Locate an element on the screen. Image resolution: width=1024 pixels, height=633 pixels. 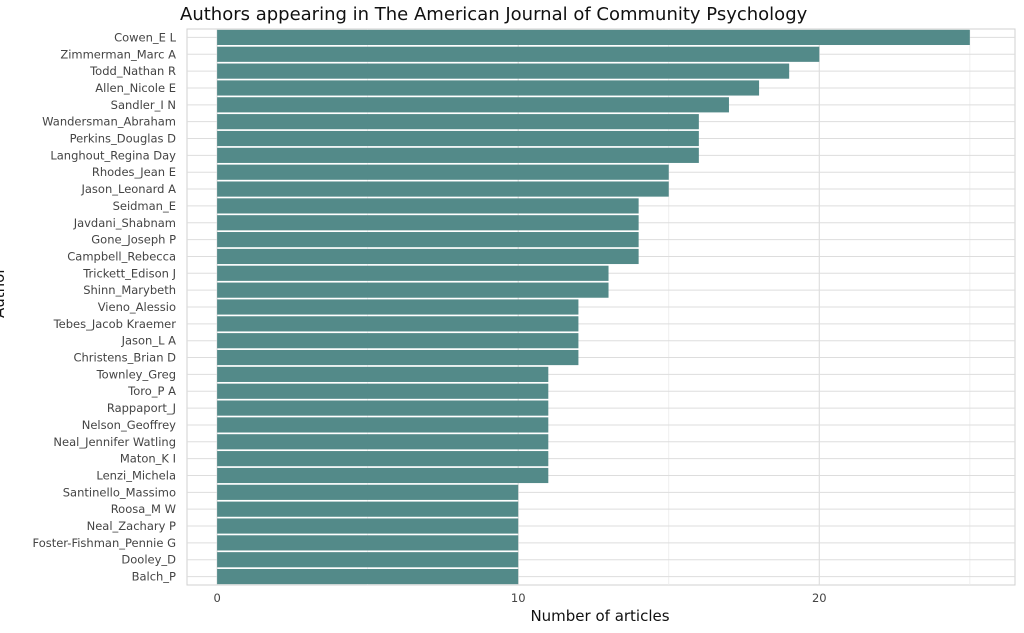
x-axis-title: Number of articles is located at coordinates (600, 616).